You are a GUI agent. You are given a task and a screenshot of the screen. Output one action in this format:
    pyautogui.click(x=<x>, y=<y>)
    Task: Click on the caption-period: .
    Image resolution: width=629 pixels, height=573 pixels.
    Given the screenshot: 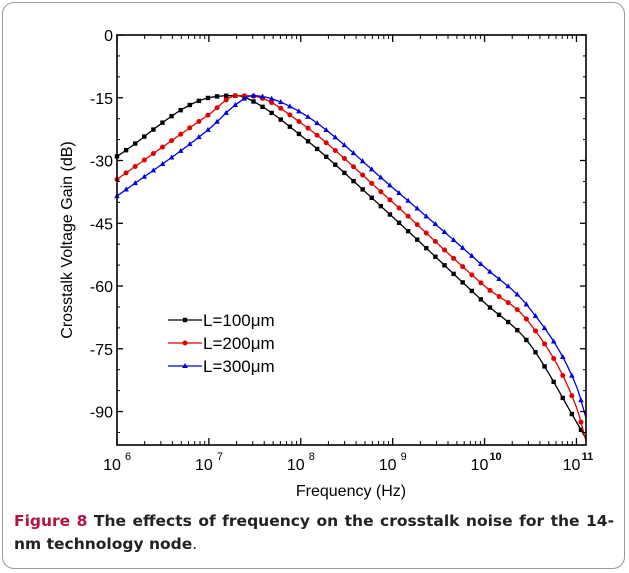 What is the action you would take?
    pyautogui.click(x=195, y=544)
    